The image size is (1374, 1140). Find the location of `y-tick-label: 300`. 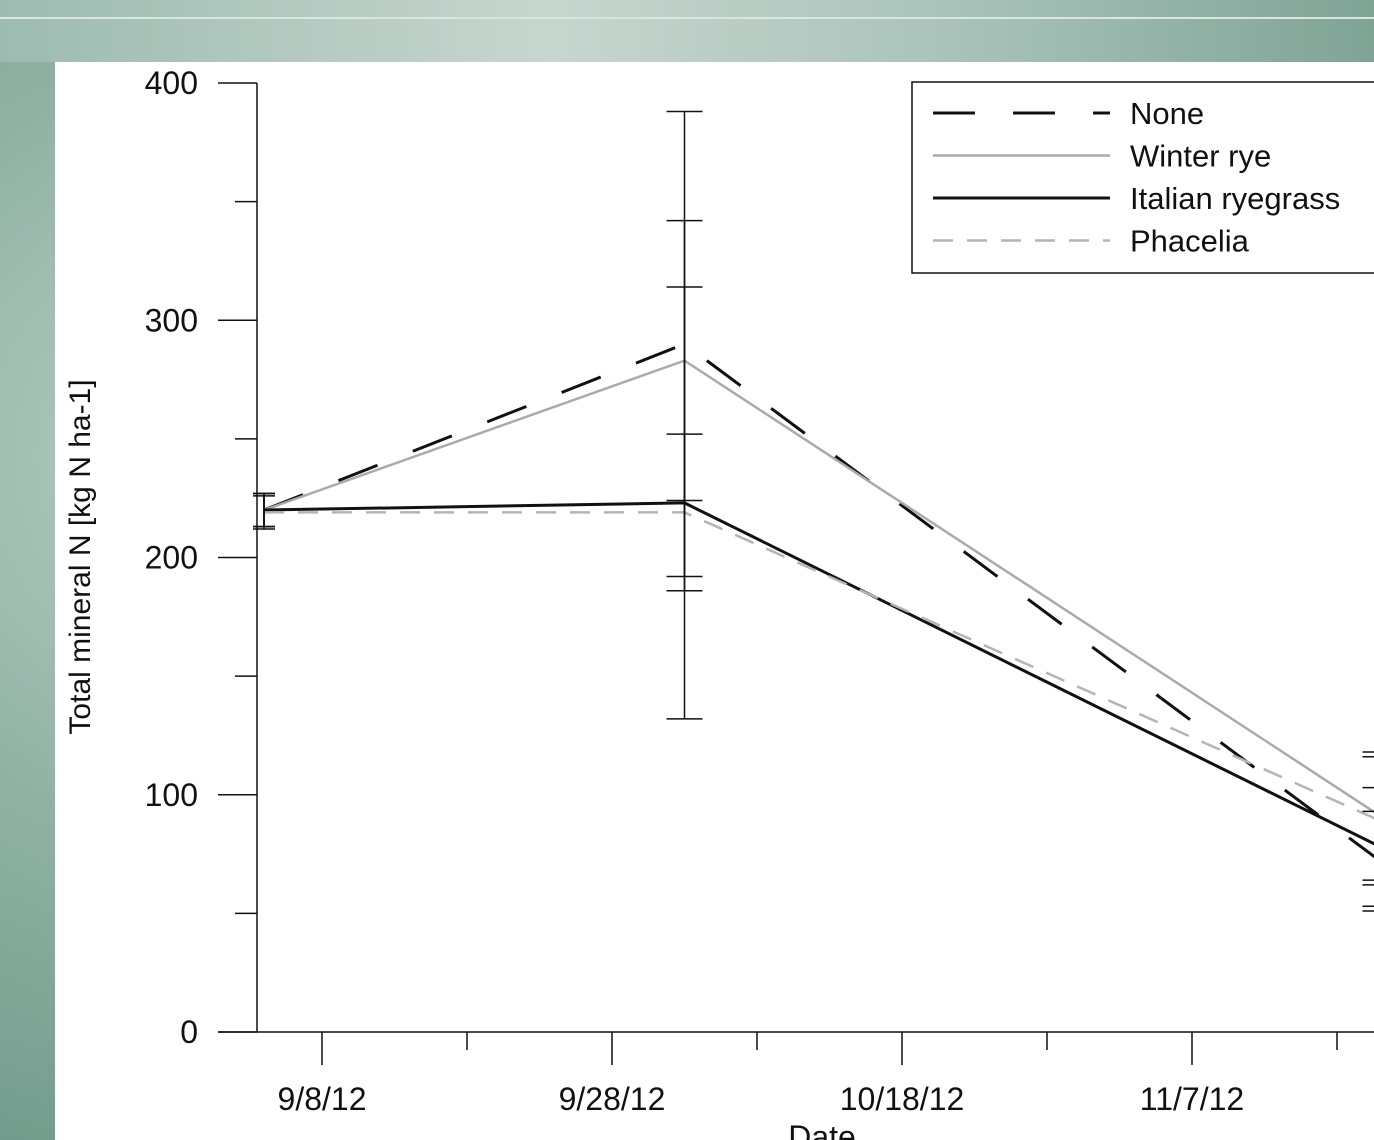

y-tick-label: 300 is located at coordinates (171, 320).